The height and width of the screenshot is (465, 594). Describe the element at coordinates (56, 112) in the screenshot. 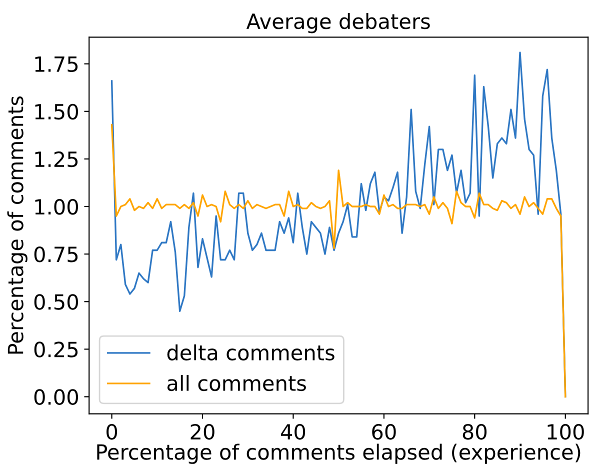

I see `y-tick-label: 1.50` at that location.